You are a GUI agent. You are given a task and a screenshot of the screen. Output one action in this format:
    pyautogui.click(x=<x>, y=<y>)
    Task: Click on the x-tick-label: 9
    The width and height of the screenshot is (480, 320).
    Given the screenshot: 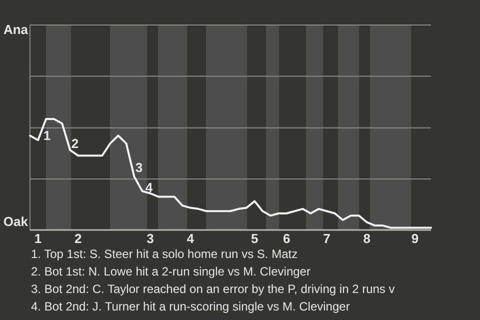 What is the action you would take?
    pyautogui.click(x=415, y=238)
    